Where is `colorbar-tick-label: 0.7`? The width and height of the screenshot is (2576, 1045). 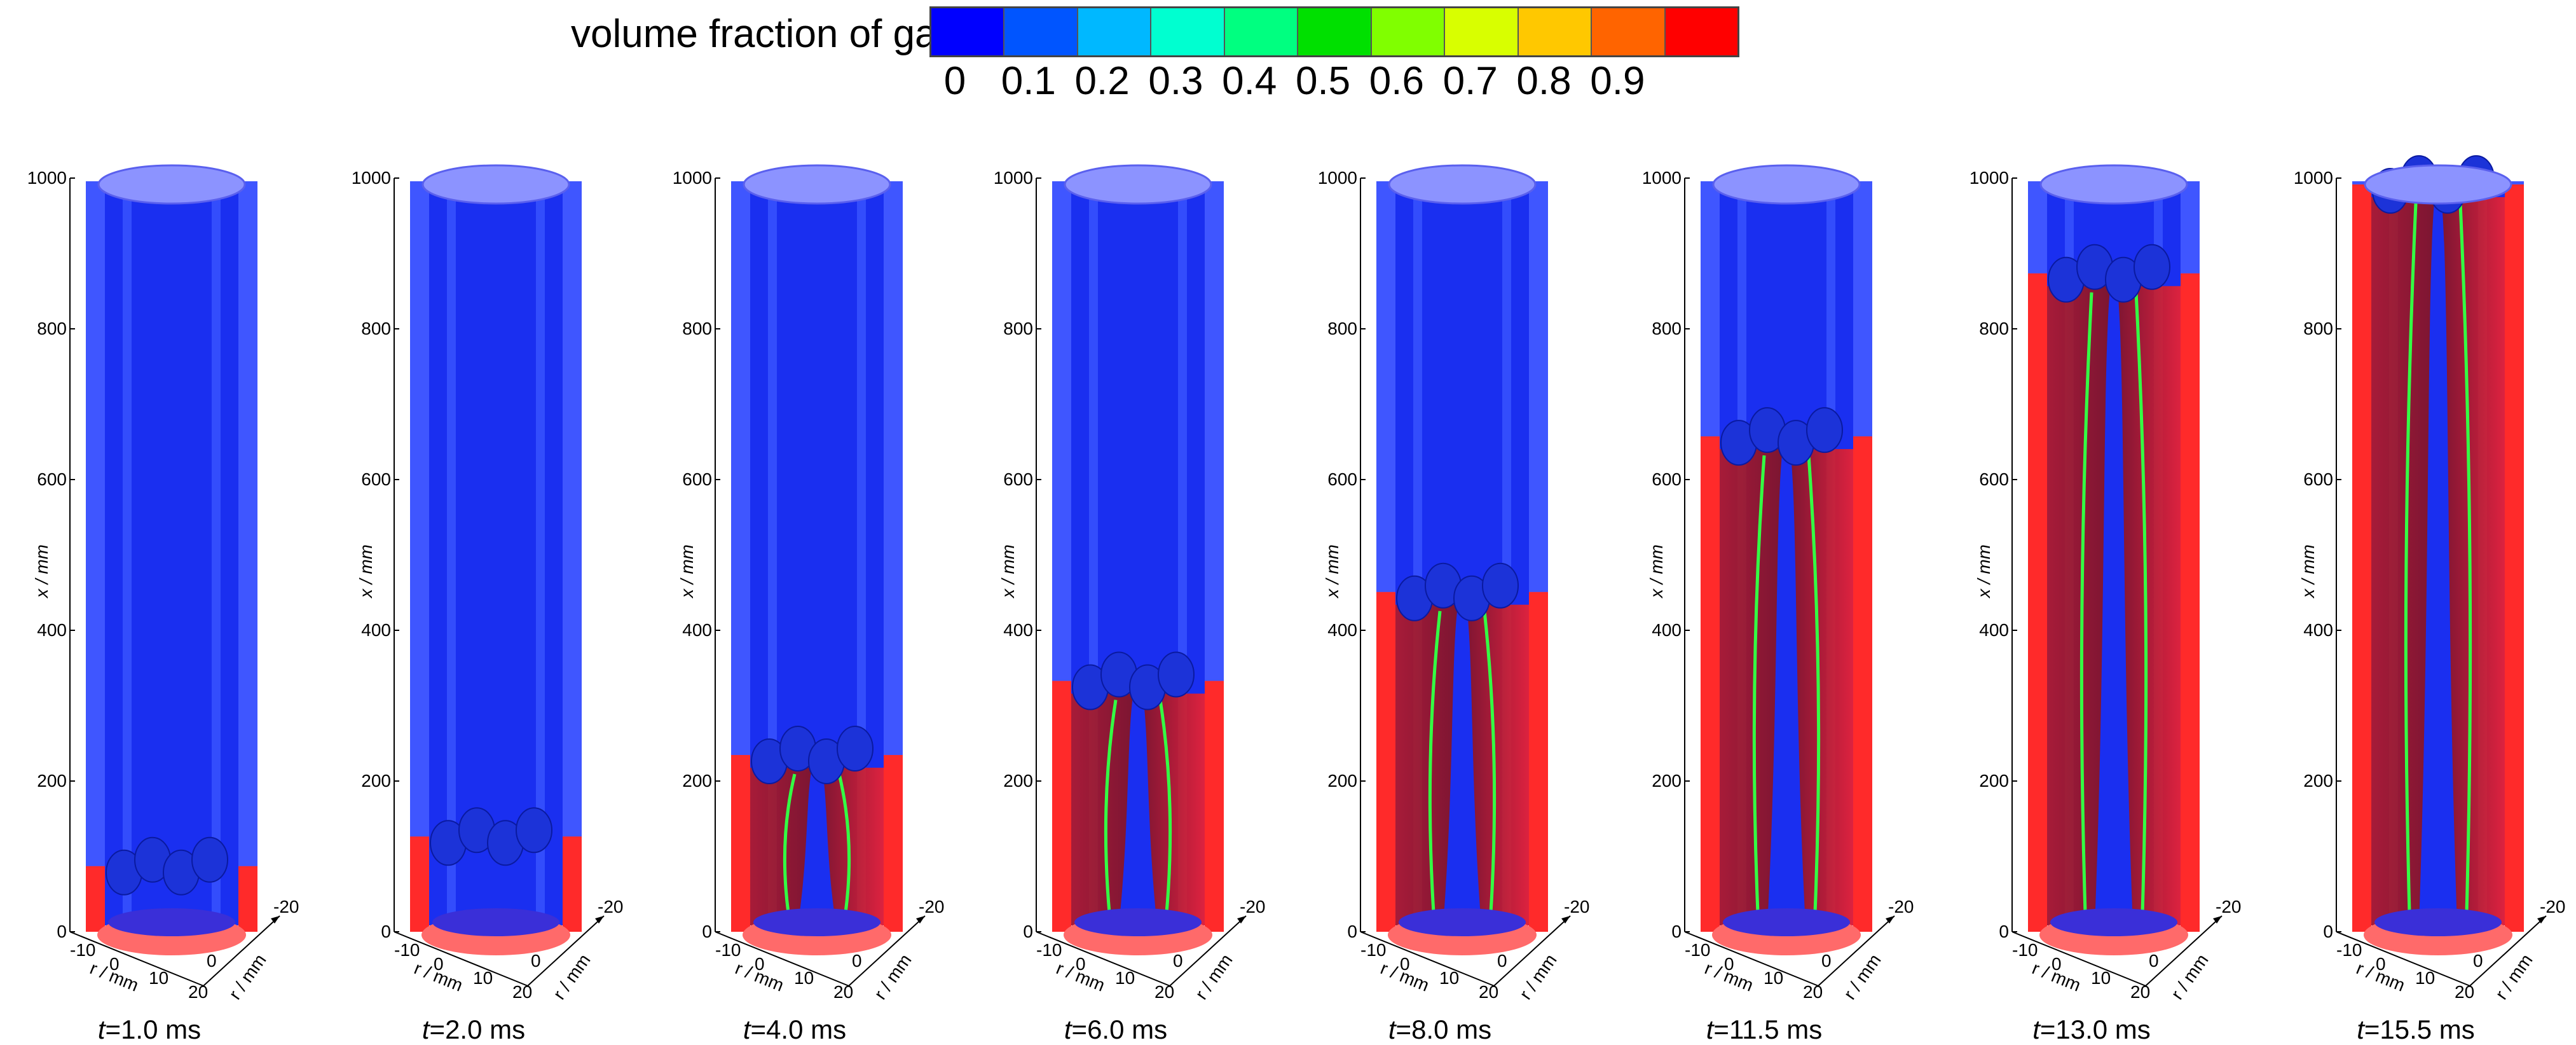
colorbar-tick-label: 0.7 is located at coordinates (1470, 81).